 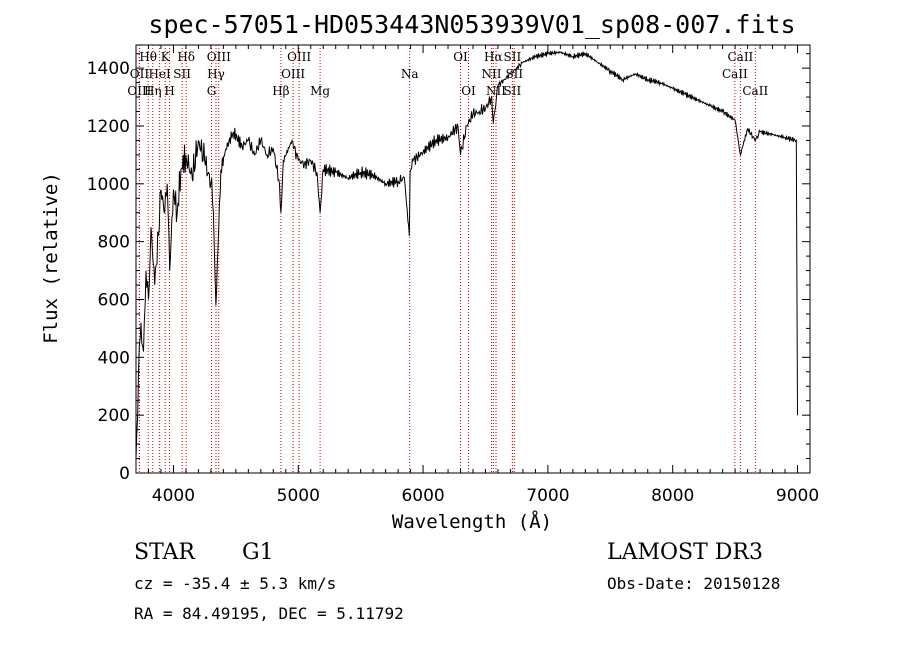 I want to click on x-tick-label: 8000, so click(x=672, y=496).